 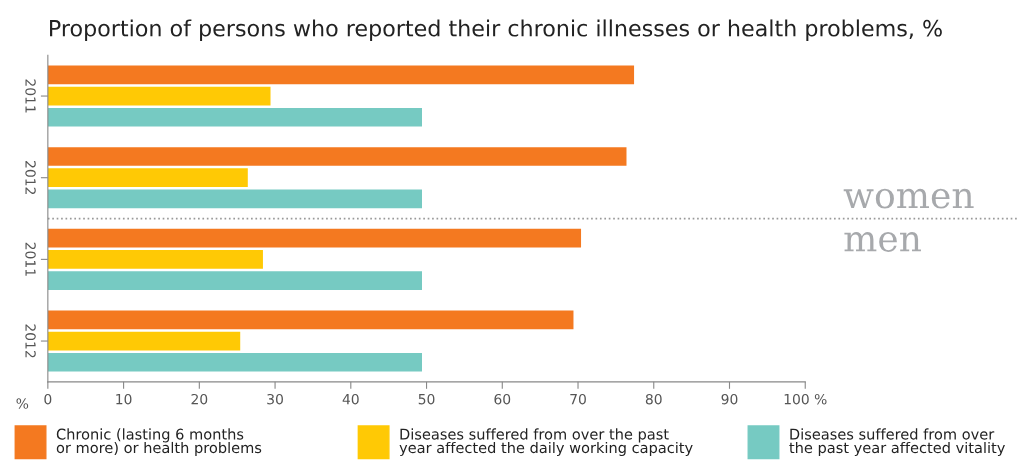 What do you see at coordinates (124, 399) in the screenshot?
I see `x-tick-label: 10` at bounding box center [124, 399].